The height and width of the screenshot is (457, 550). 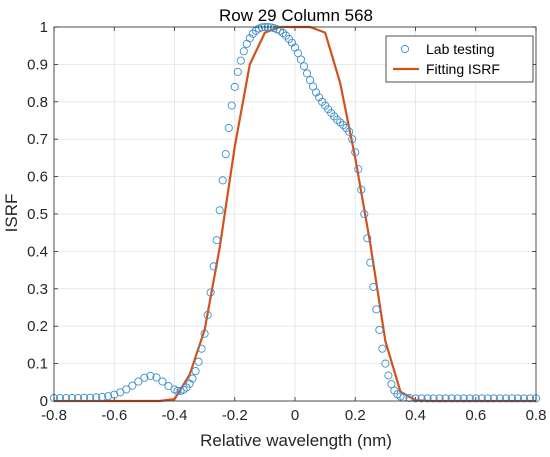 I want to click on y-tick-label: 0.5, so click(x=37, y=214).